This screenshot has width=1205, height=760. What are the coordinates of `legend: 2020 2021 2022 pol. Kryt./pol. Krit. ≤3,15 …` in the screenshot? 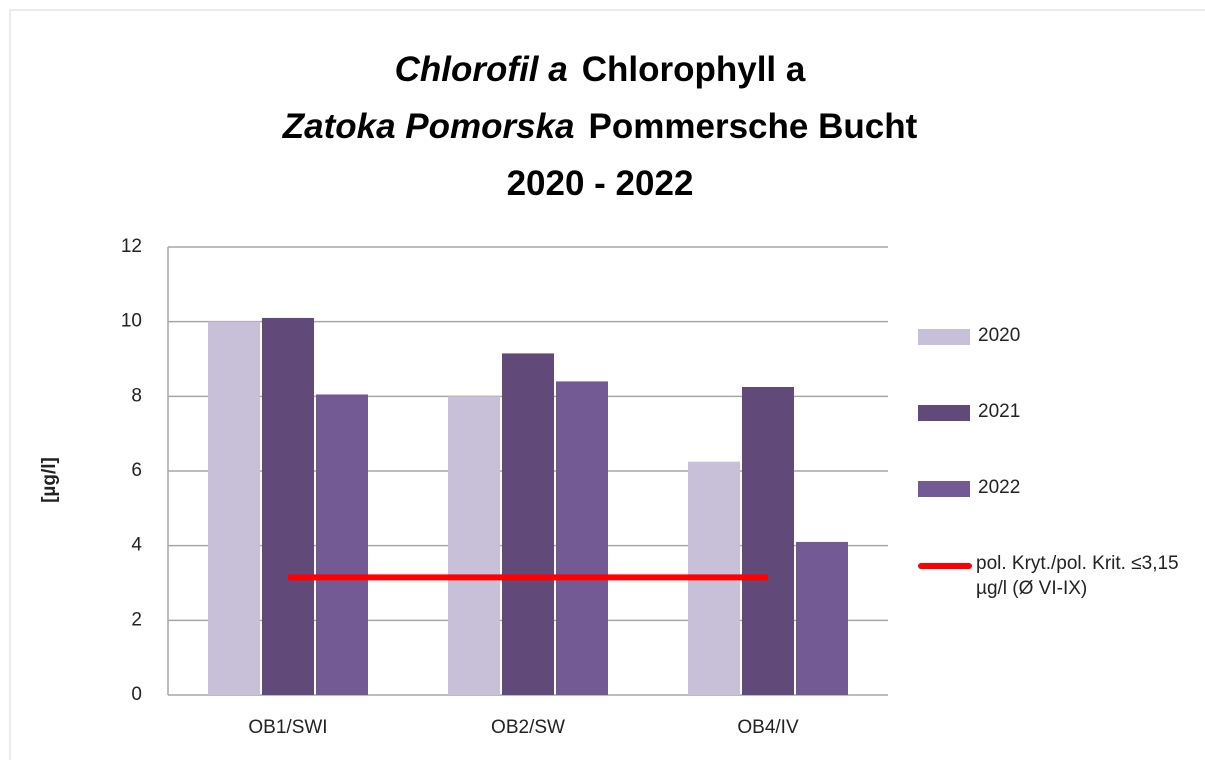 It's located at (1058, 477).